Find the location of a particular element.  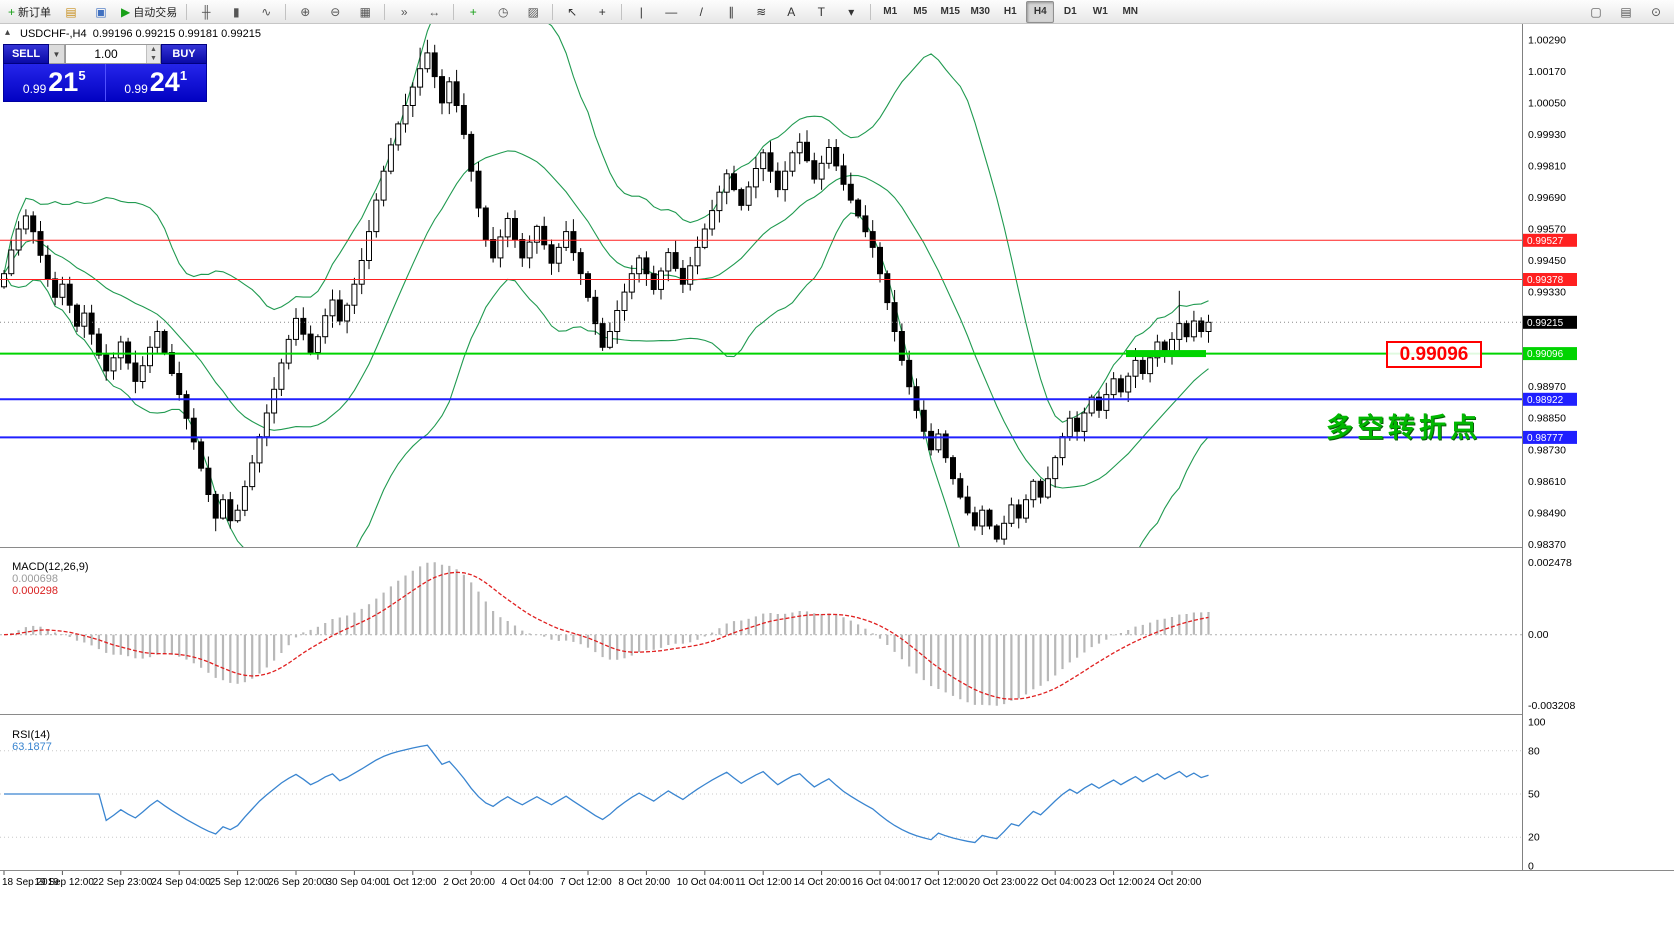

sell-price-prefix: 0.99 is located at coordinates (34, 88).